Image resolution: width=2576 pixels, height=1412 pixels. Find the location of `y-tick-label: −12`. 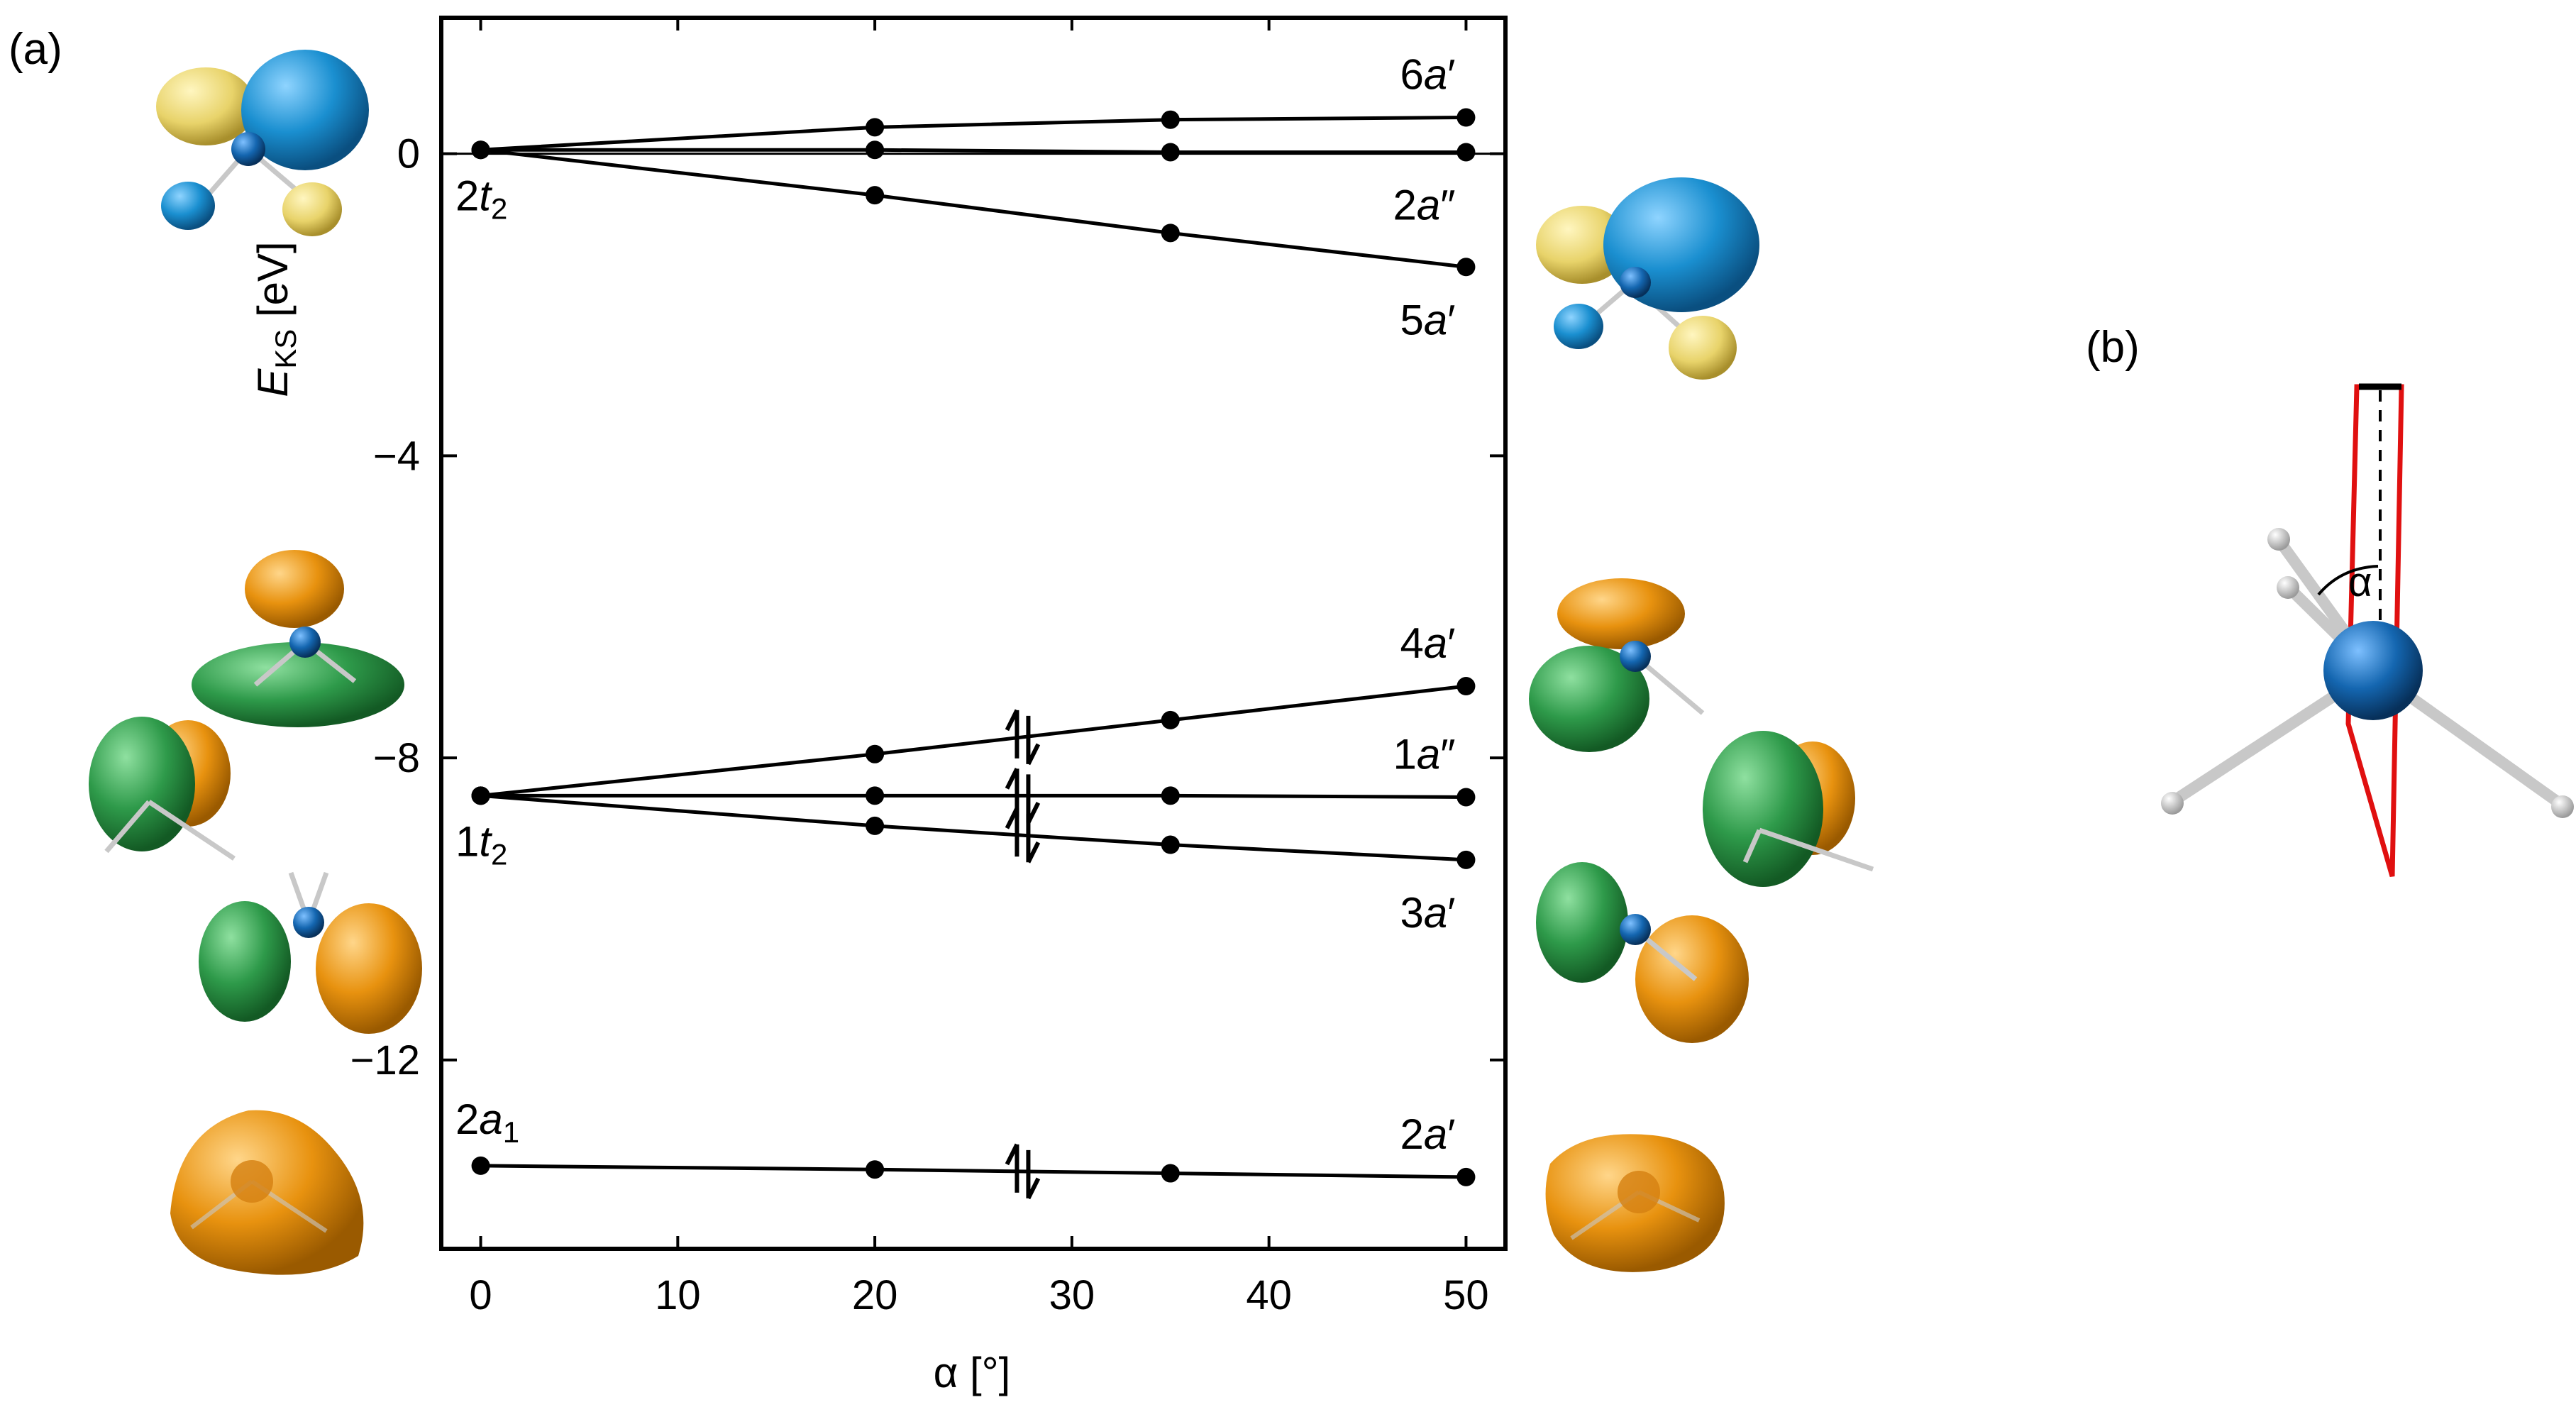

y-tick-label: −12 is located at coordinates (385, 1060).